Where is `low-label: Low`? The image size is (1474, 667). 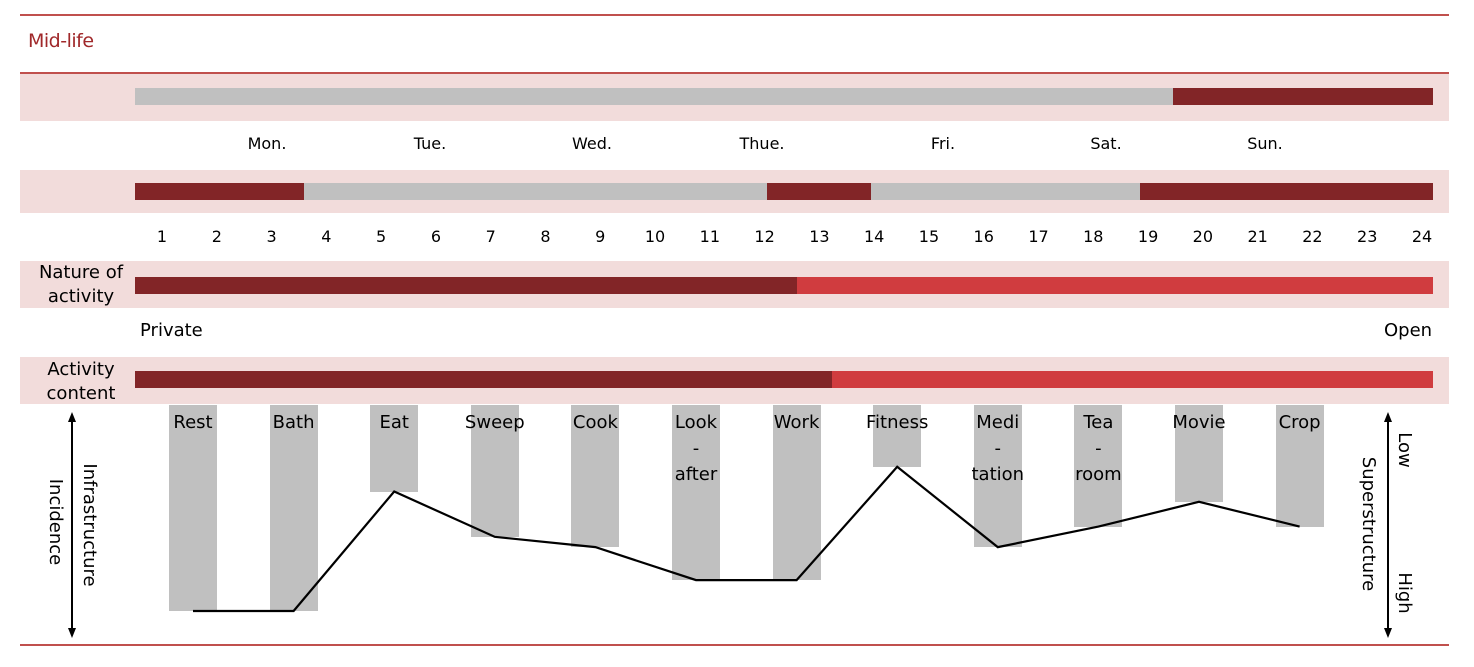 low-label: Low is located at coordinates (1404, 450).